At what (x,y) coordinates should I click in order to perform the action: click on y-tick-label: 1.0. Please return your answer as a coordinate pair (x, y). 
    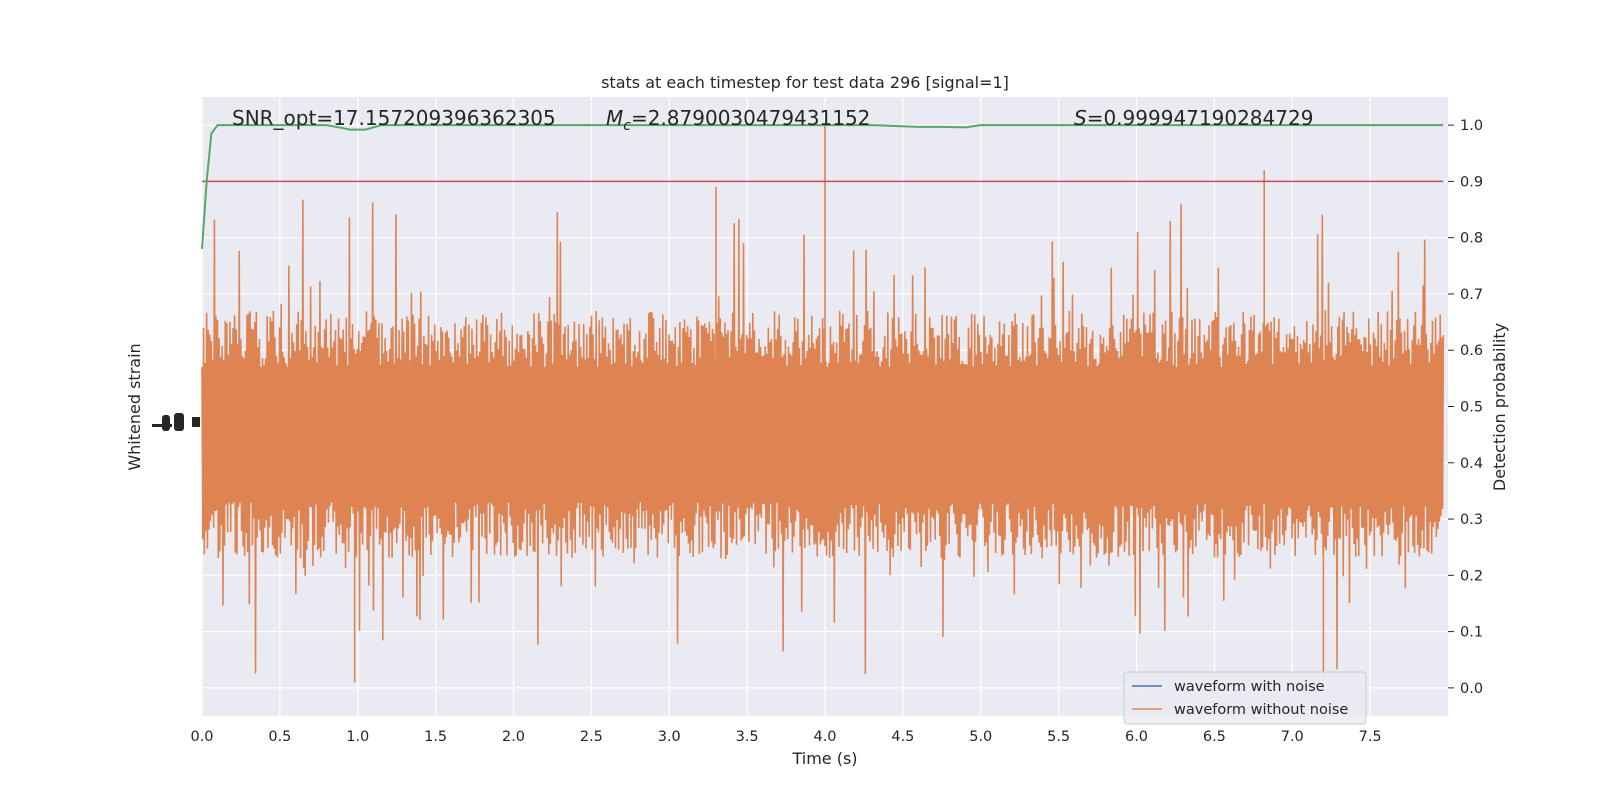
    Looking at the image, I should click on (1471, 126).